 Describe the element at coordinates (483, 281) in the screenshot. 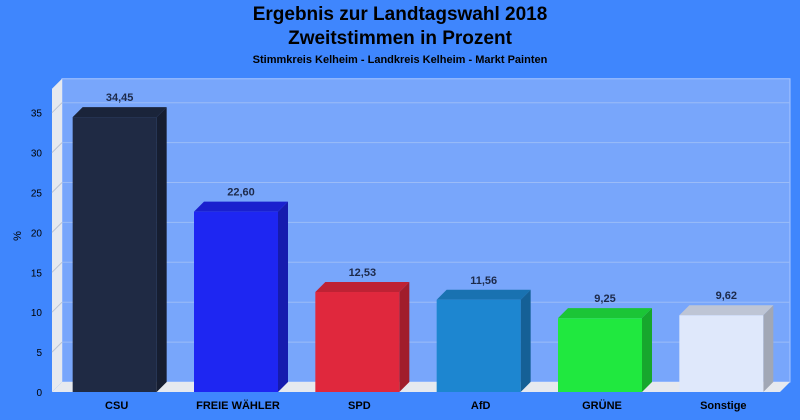

I see `data-label: 11,56` at that location.